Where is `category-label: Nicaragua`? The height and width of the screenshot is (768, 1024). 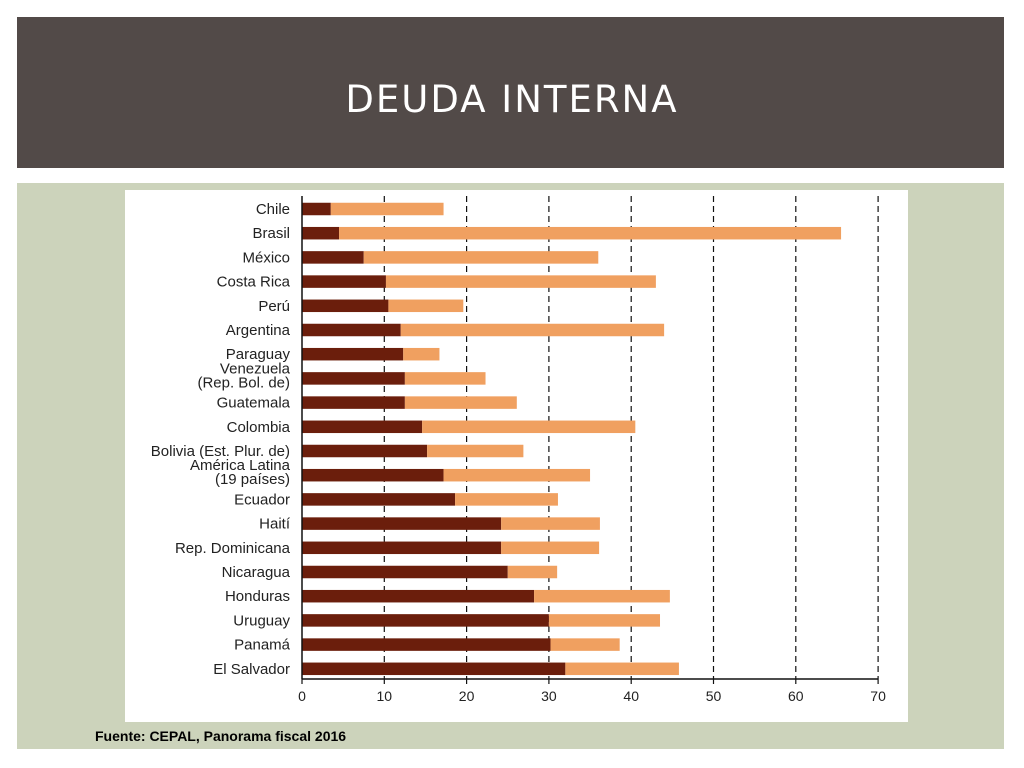
category-label: Nicaragua is located at coordinates (256, 572).